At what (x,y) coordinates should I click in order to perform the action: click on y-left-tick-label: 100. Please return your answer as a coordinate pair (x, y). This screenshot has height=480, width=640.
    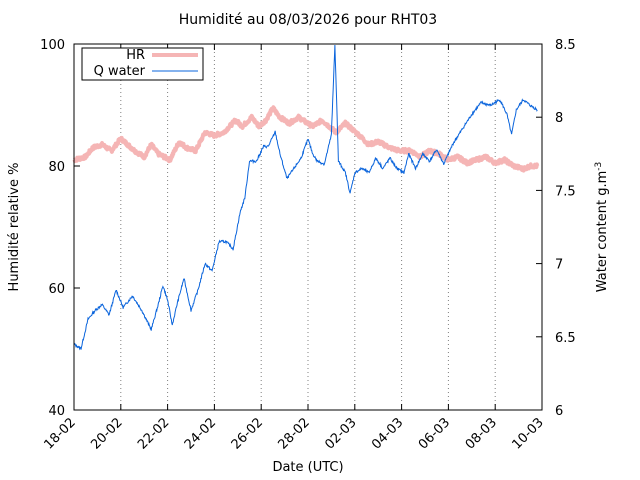
    Looking at the image, I should click on (52, 45).